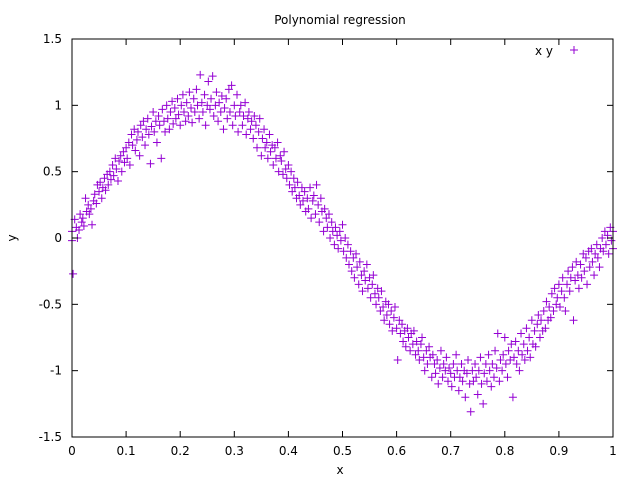  Describe the element at coordinates (288, 451) in the screenshot. I see `x-tick-label: 0.4` at that location.